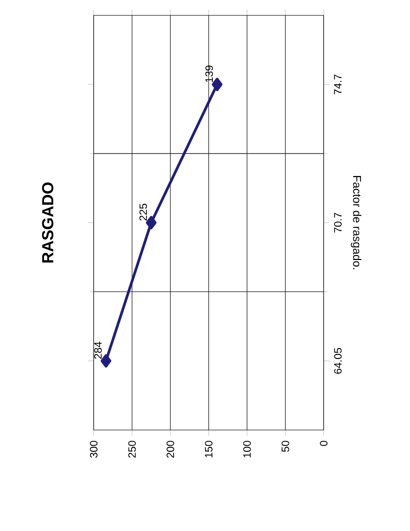 This screenshot has height=531, width=410. I want to click on x-tick-label: 250, so click(132, 449).